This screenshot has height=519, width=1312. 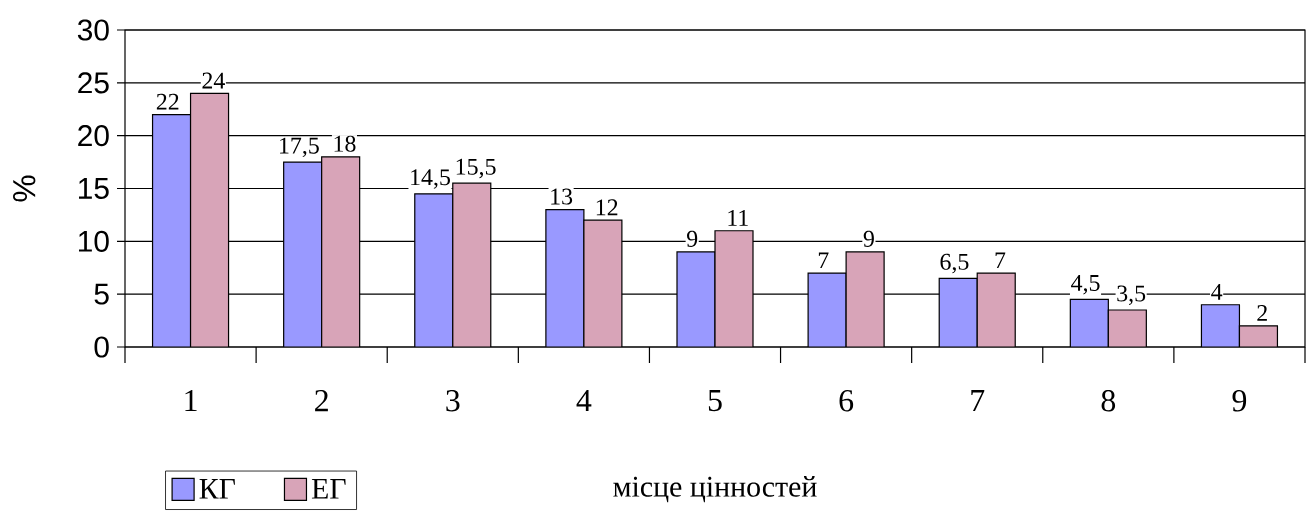 I want to click on data-label: 4, so click(x=1217, y=291).